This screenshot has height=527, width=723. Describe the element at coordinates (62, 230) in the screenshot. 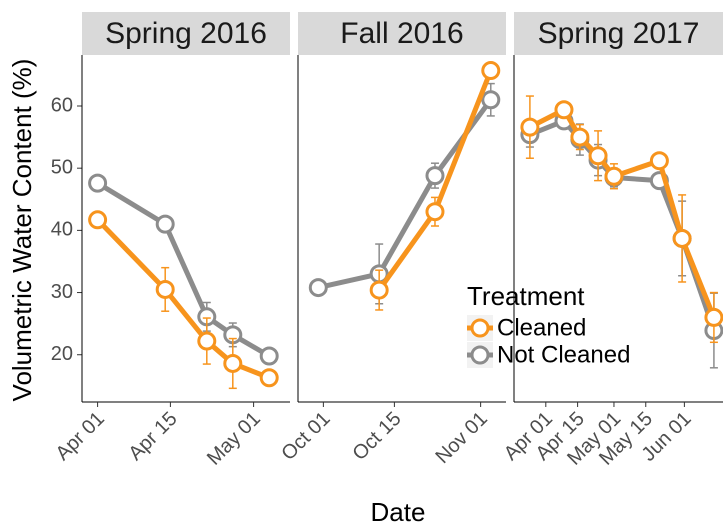

I see `y-tick-label: 40` at that location.